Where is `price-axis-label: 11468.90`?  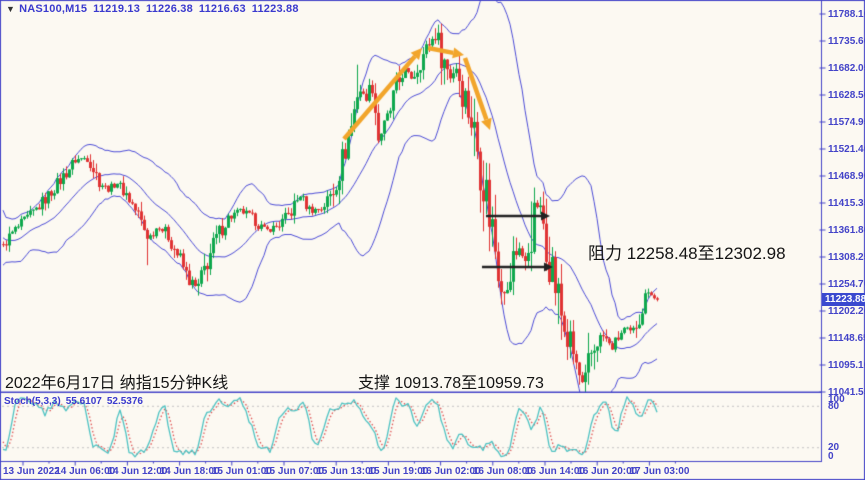
price-axis-label: 11468.90 is located at coordinates (846, 176).